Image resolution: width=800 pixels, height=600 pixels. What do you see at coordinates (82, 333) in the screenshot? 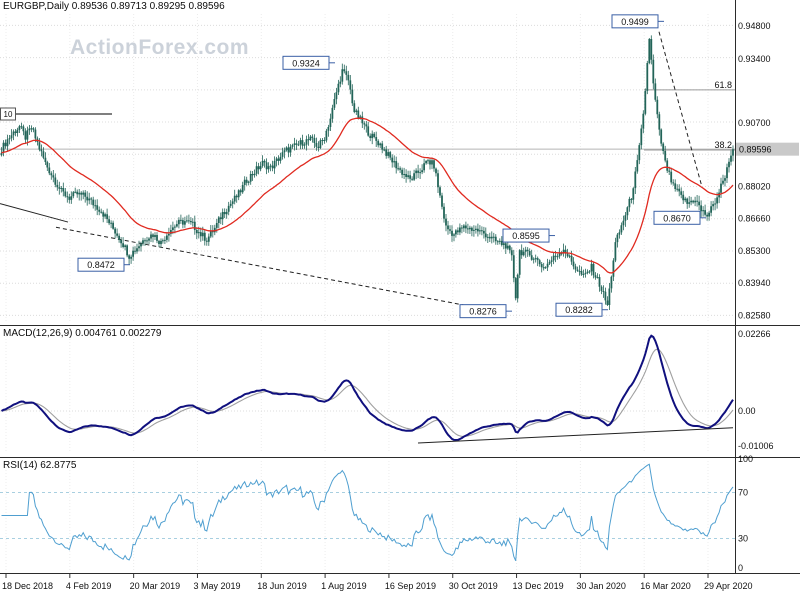
I see `macd-title: MACD(12,26,9) 0.004761 0.002279` at bounding box center [82, 333].